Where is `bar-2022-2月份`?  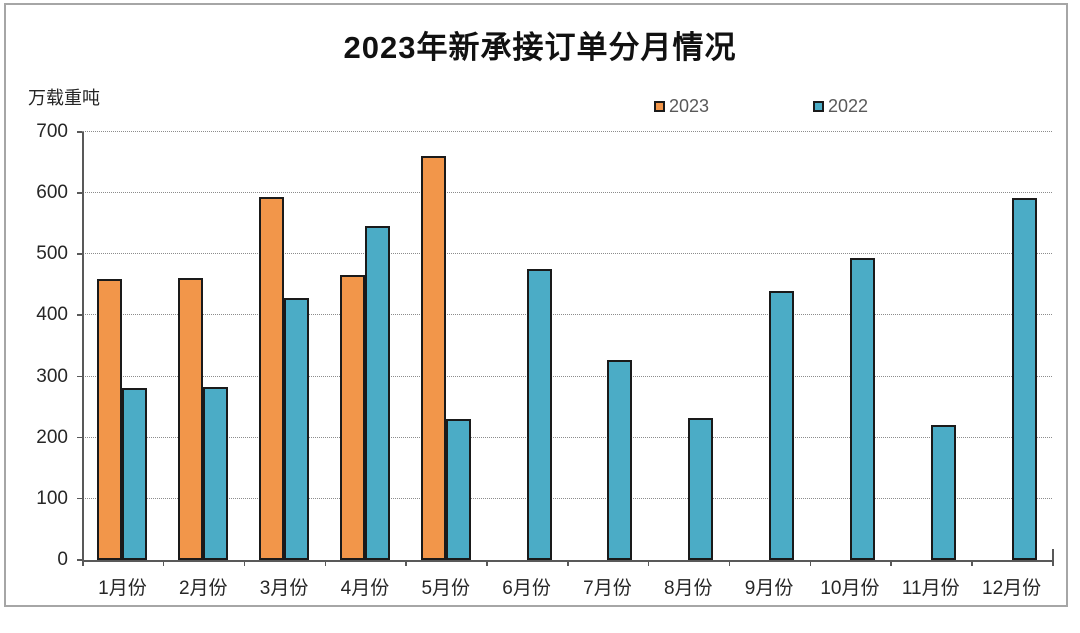
bar-2022-2月份 is located at coordinates (216, 473).